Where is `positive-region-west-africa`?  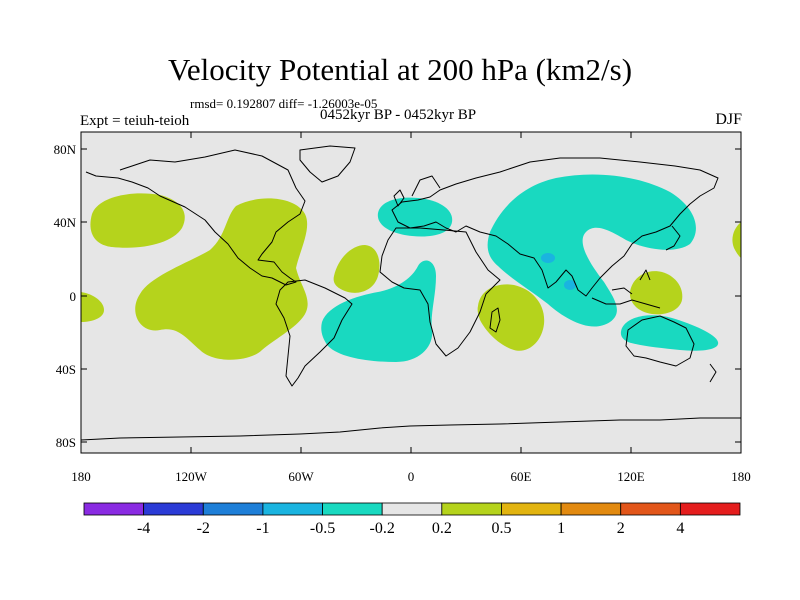
positive-region-west-africa is located at coordinates (356, 269).